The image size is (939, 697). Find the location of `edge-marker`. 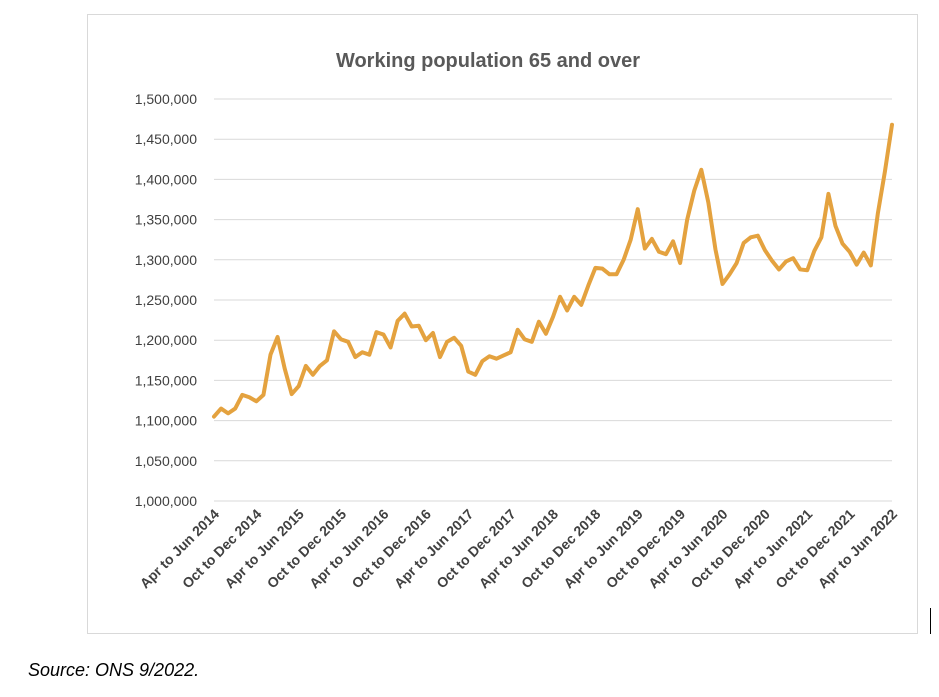

edge-marker is located at coordinates (930, 621).